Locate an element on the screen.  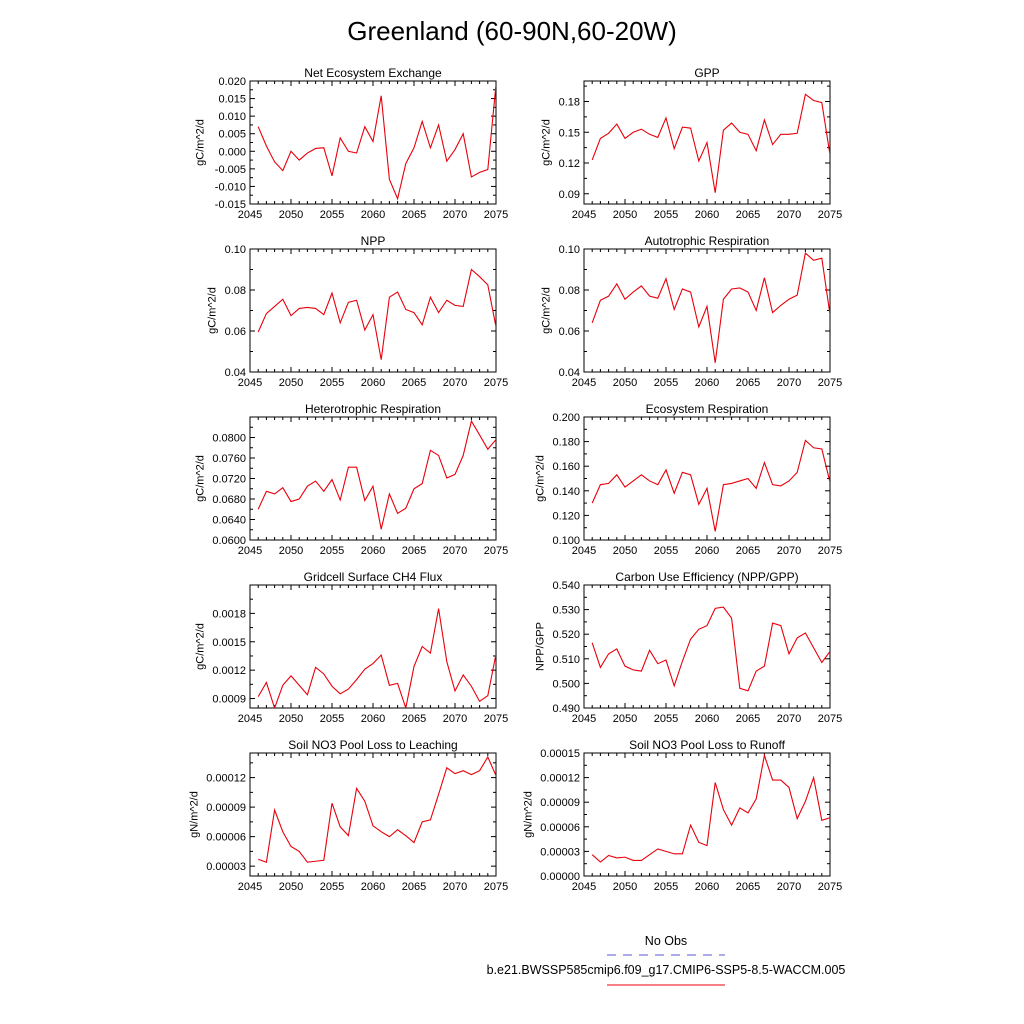
y-tick-label: 0.0680 is located at coordinates (229, 500).